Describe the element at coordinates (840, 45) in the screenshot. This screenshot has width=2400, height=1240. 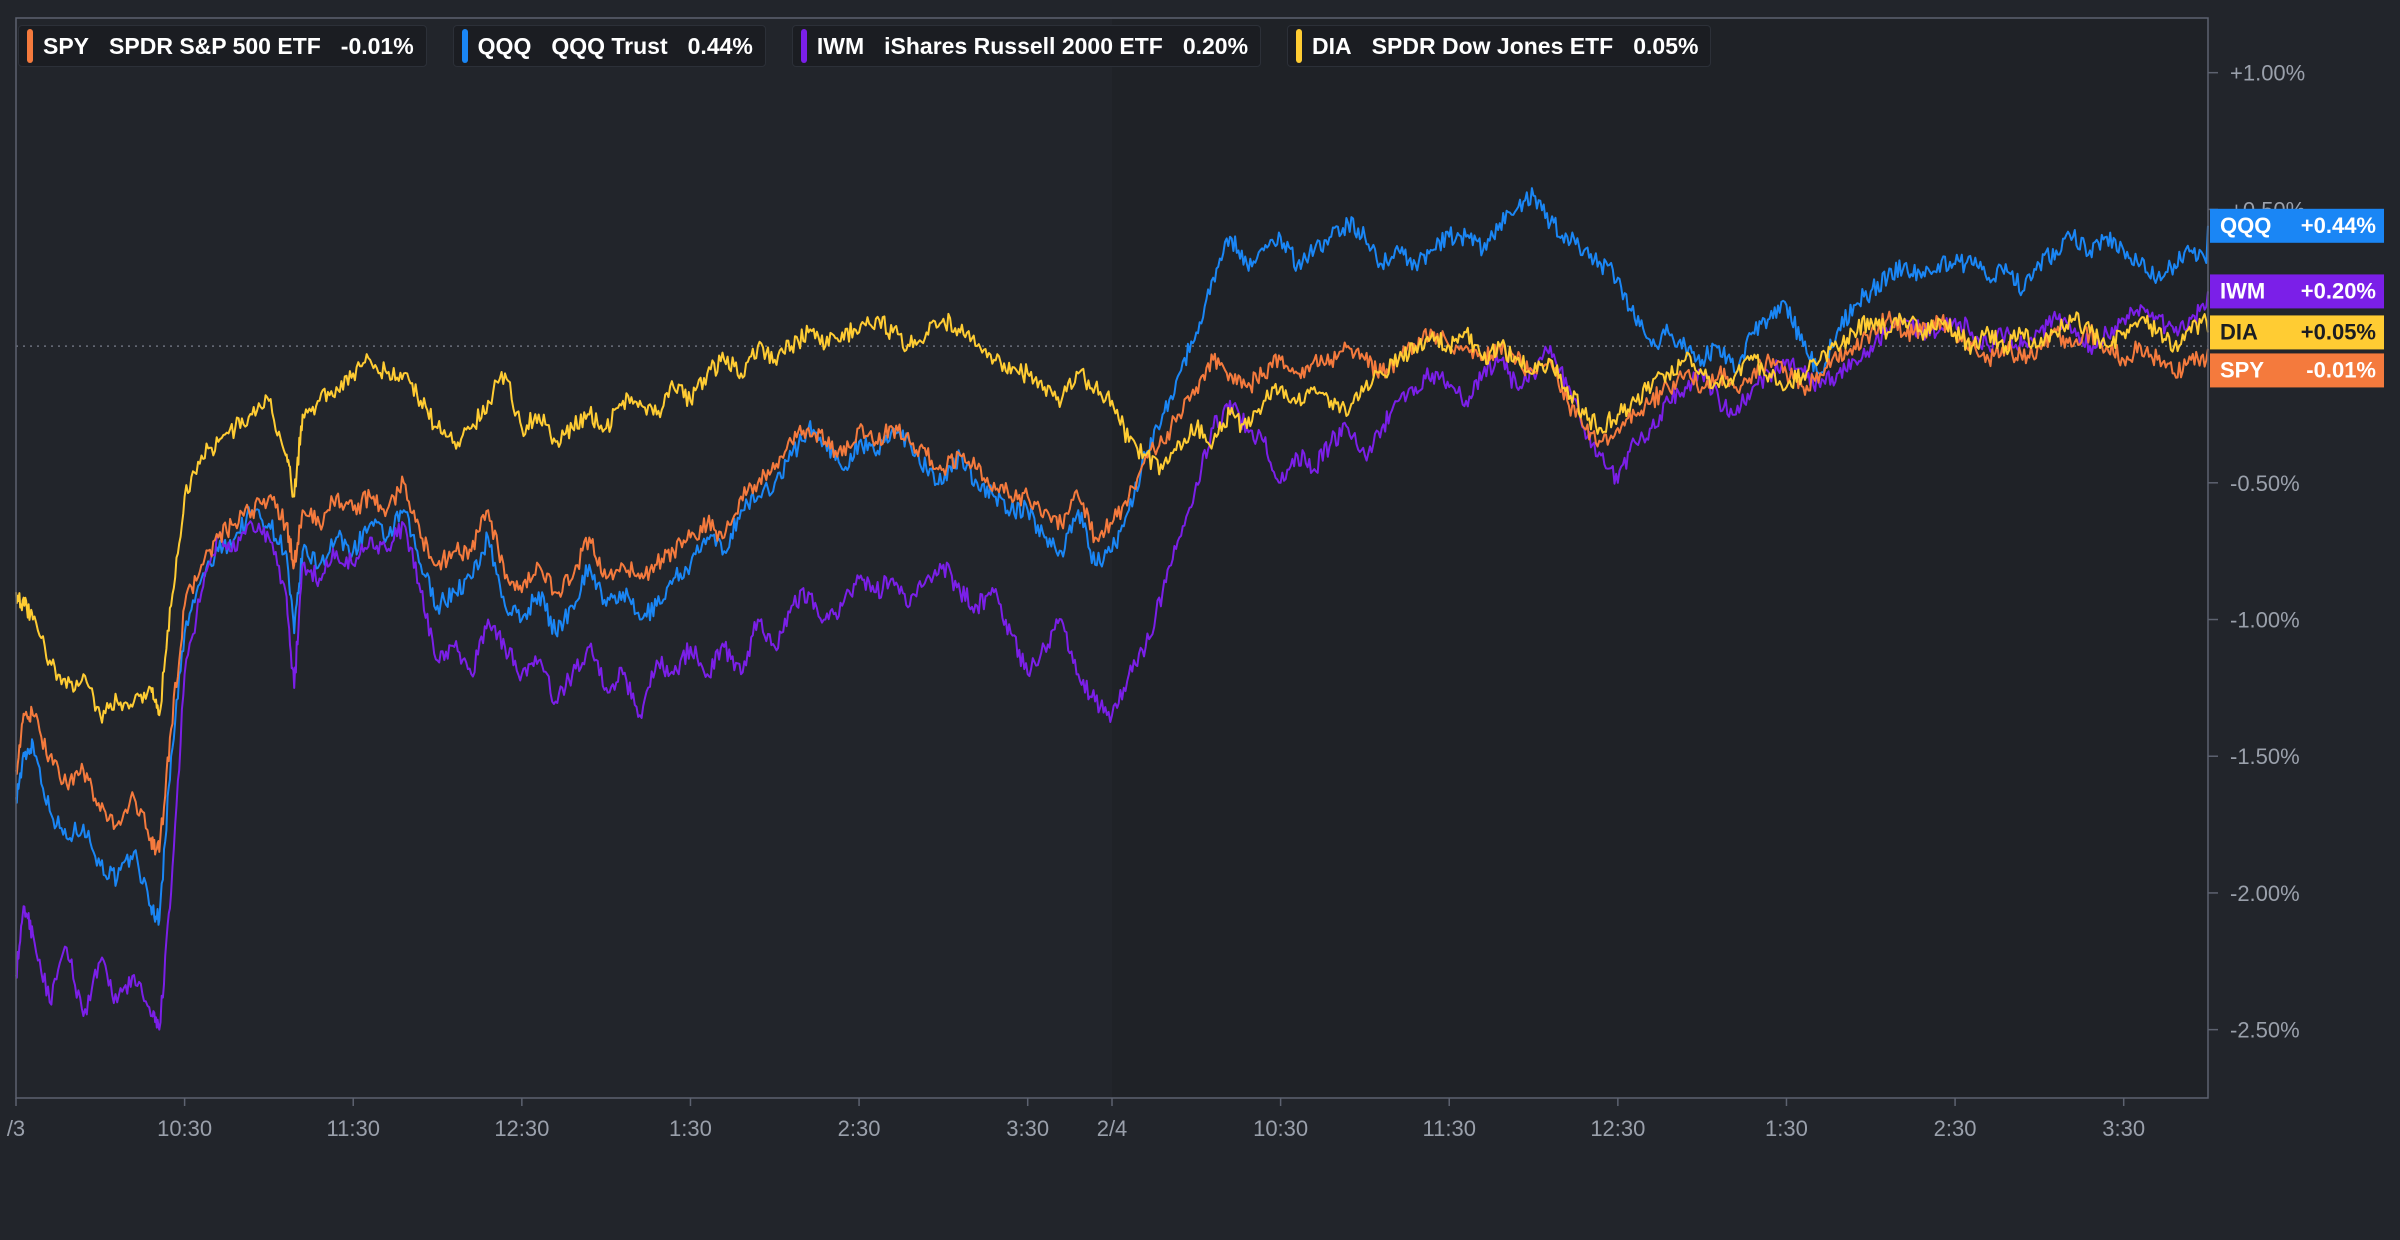
I see `legend-symbol: IWM` at that location.